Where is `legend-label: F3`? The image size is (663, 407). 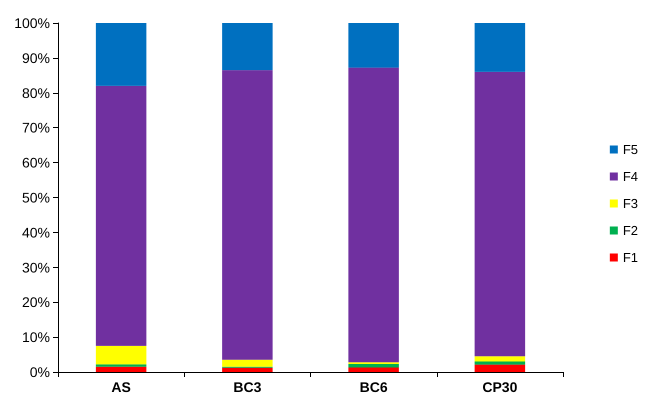 legend-label: F3 is located at coordinates (630, 203).